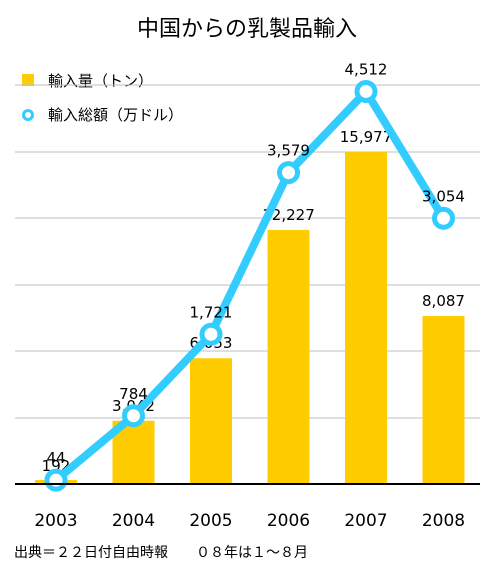  Describe the element at coordinates (288, 521) in the screenshot. I see `x-tick-label: 2006` at that location.